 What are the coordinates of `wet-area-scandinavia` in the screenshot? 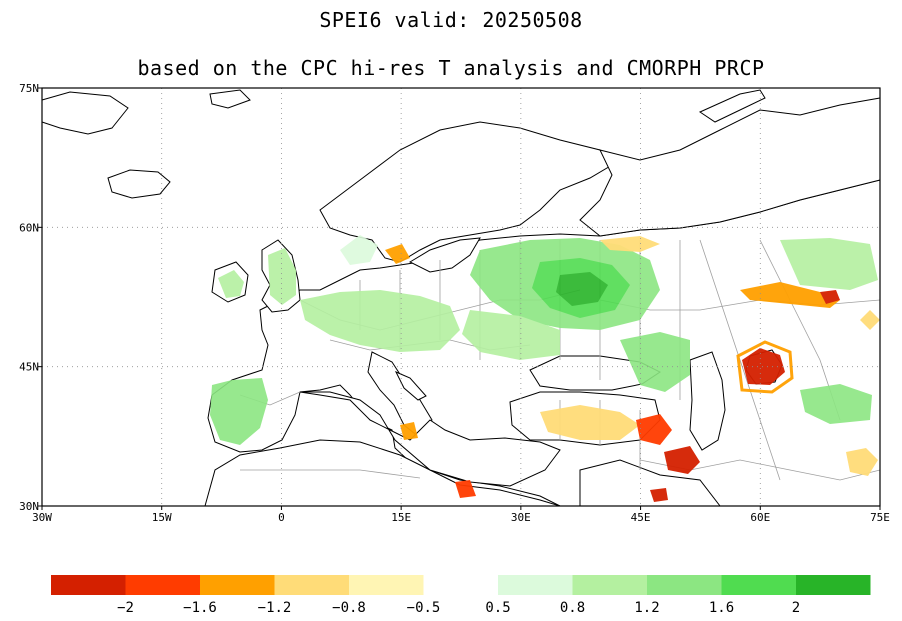 It's located at (359, 250).